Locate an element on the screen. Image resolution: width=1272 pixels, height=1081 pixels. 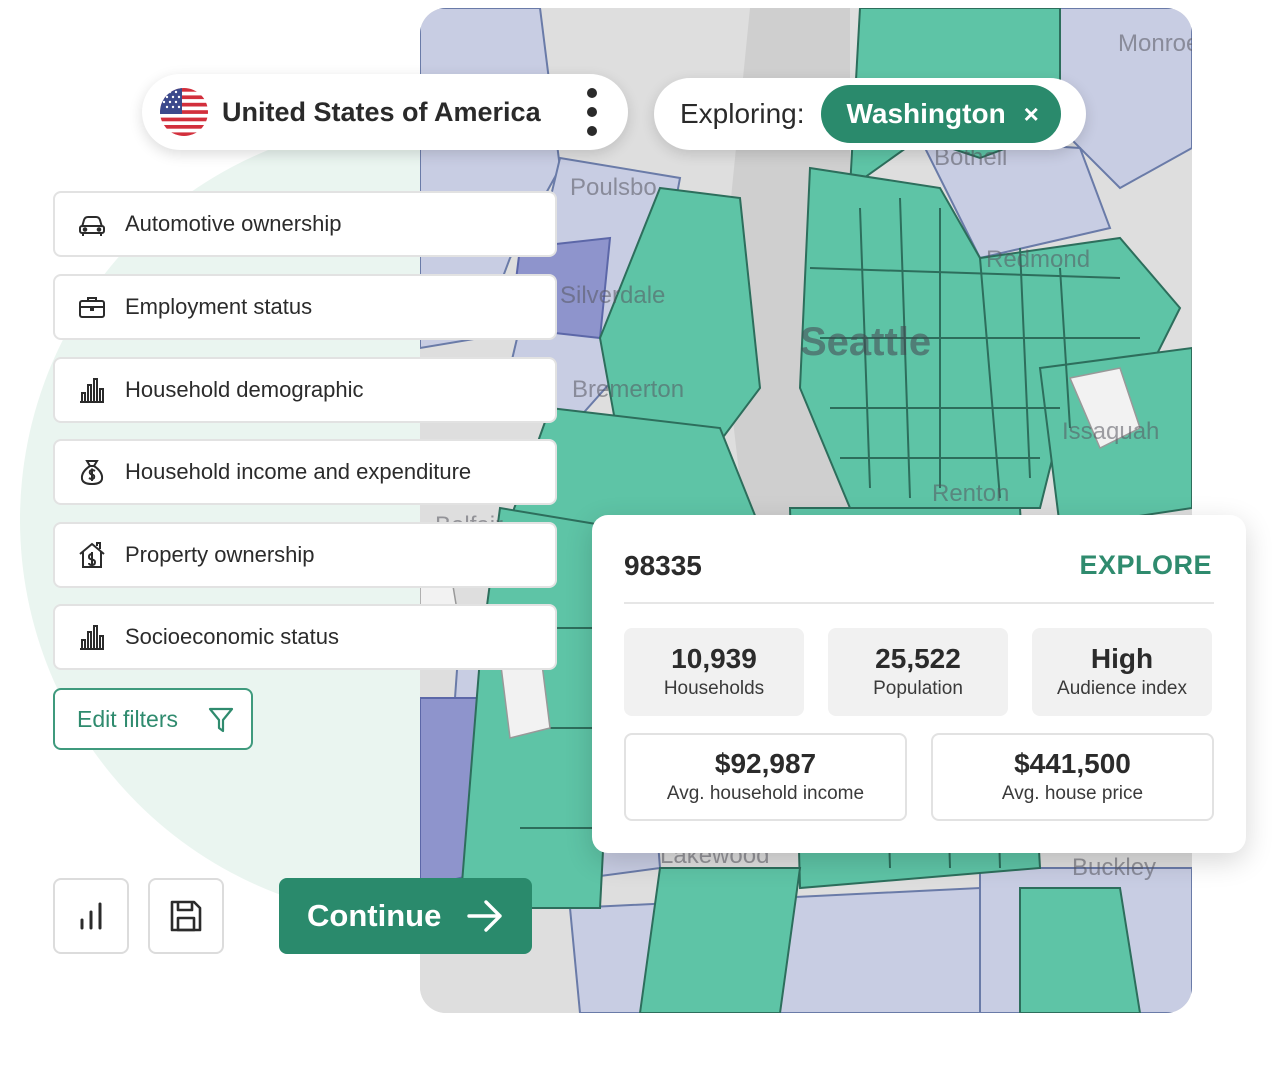
map-label-issaquah: Issaquah is located at coordinates (1111, 431).